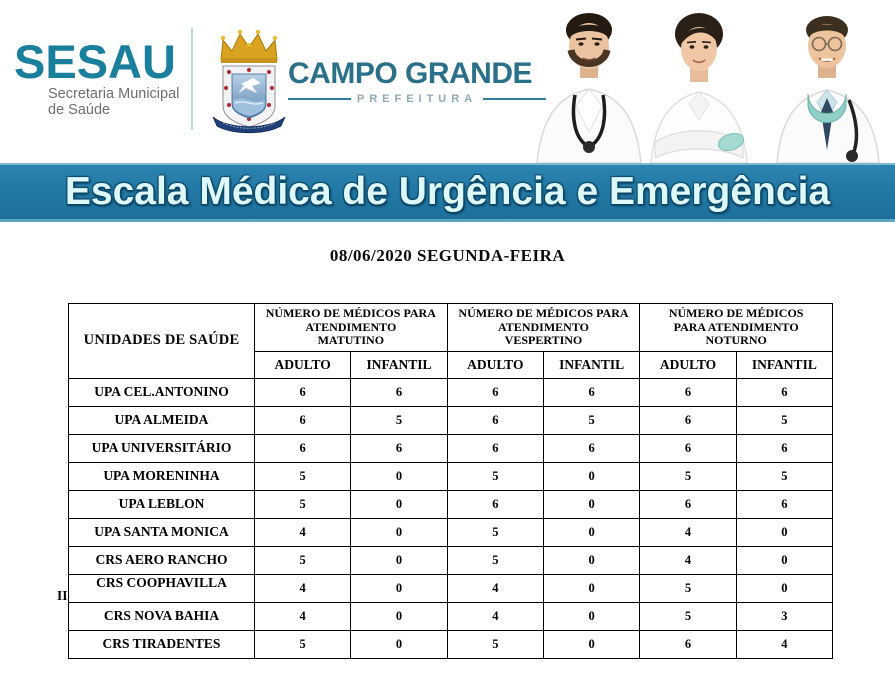 This screenshot has width=895, height=674. I want to click on table-row: CRS COOPHAVILLA II 4 0 4 0 5 0, so click(445, 588).